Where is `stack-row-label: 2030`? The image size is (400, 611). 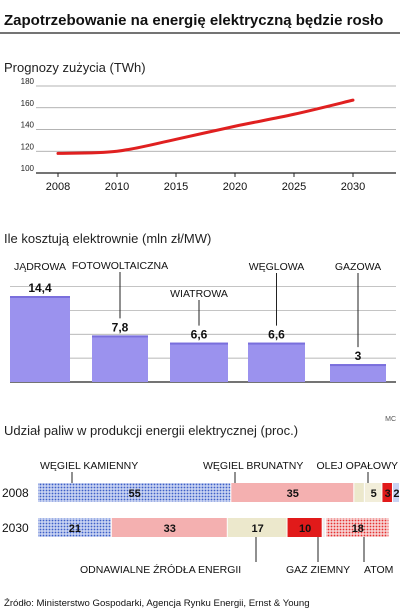 stack-row-label: 2030 is located at coordinates (15, 528).